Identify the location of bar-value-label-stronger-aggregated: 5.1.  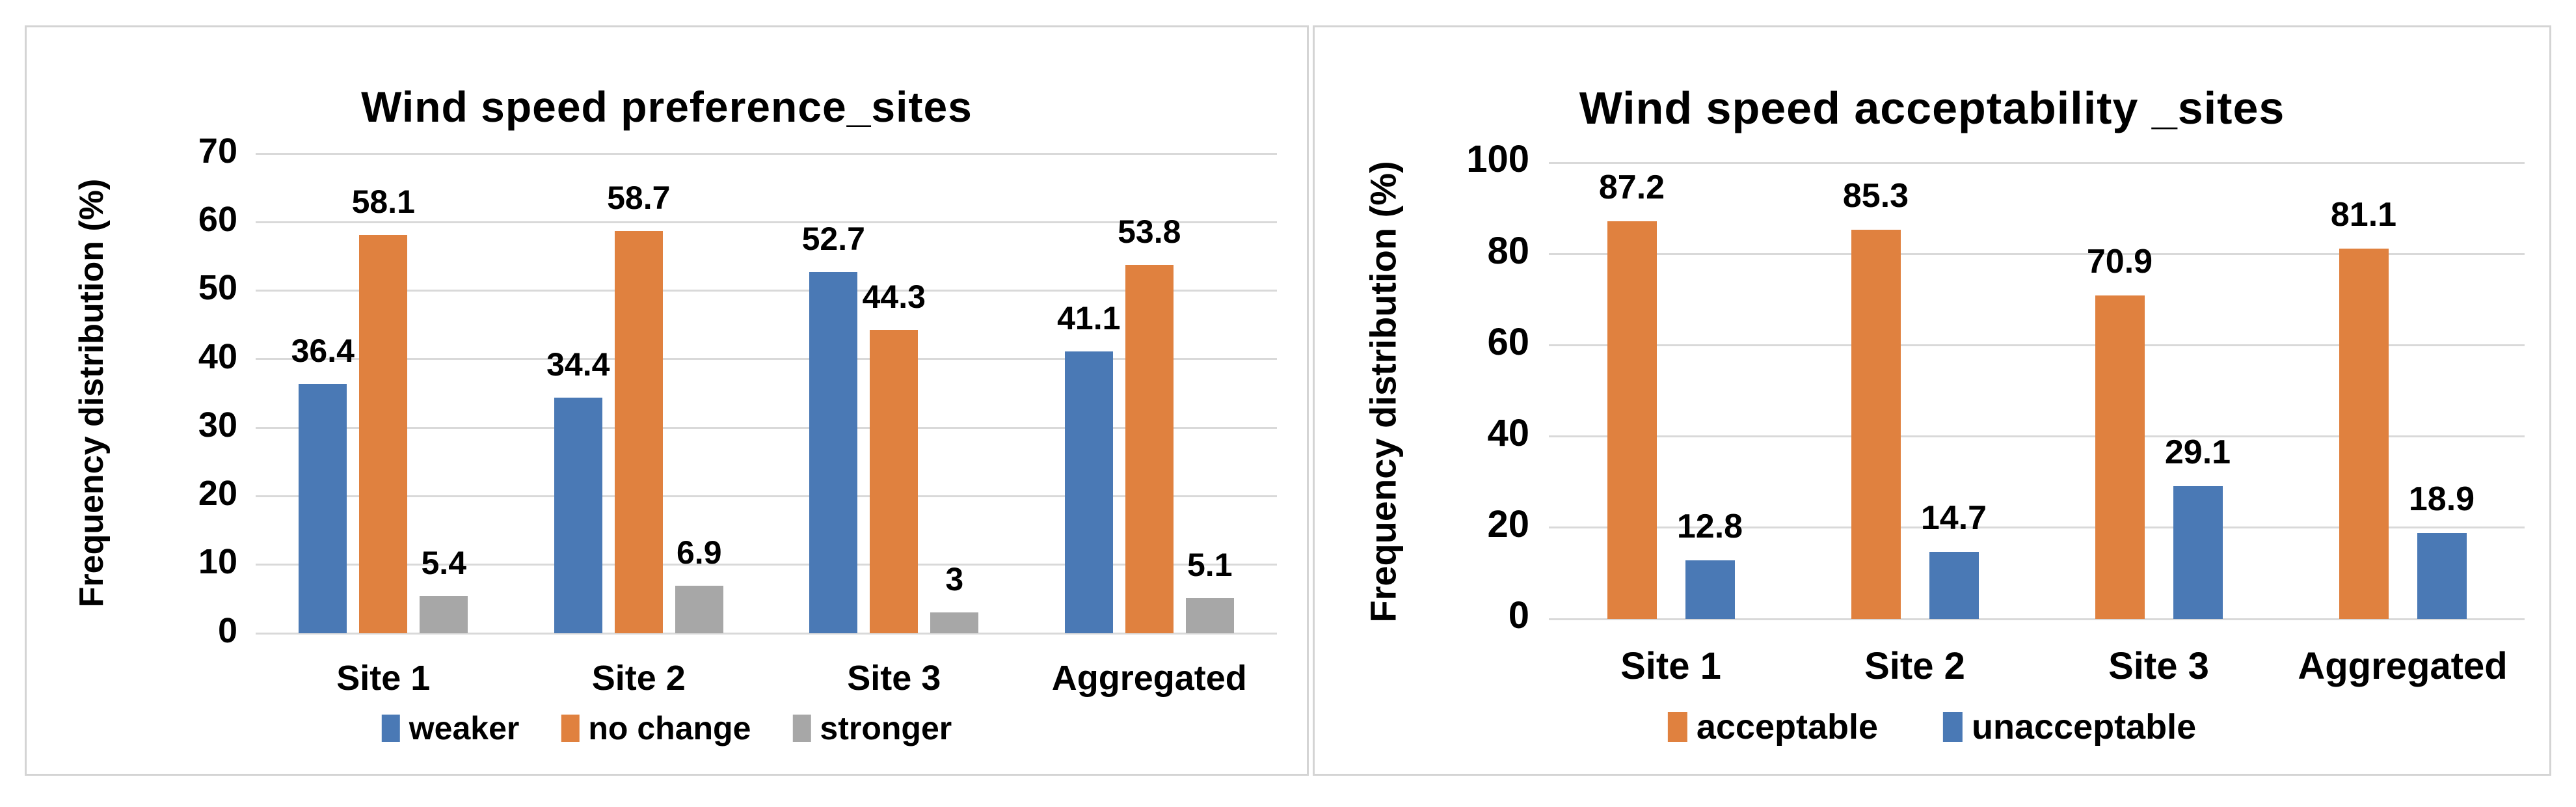
(1210, 565).